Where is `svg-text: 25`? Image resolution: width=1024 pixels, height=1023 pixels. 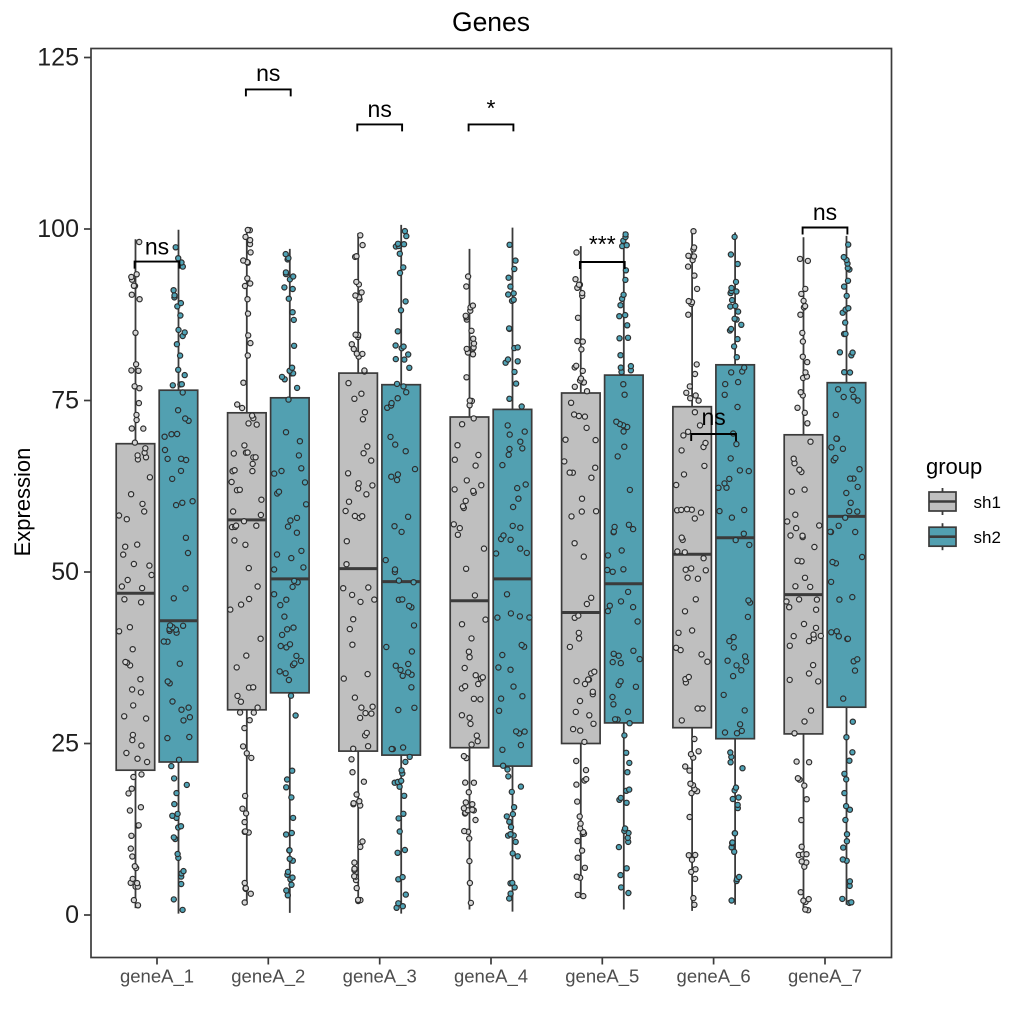
svg-text: 25 is located at coordinates (65, 744).